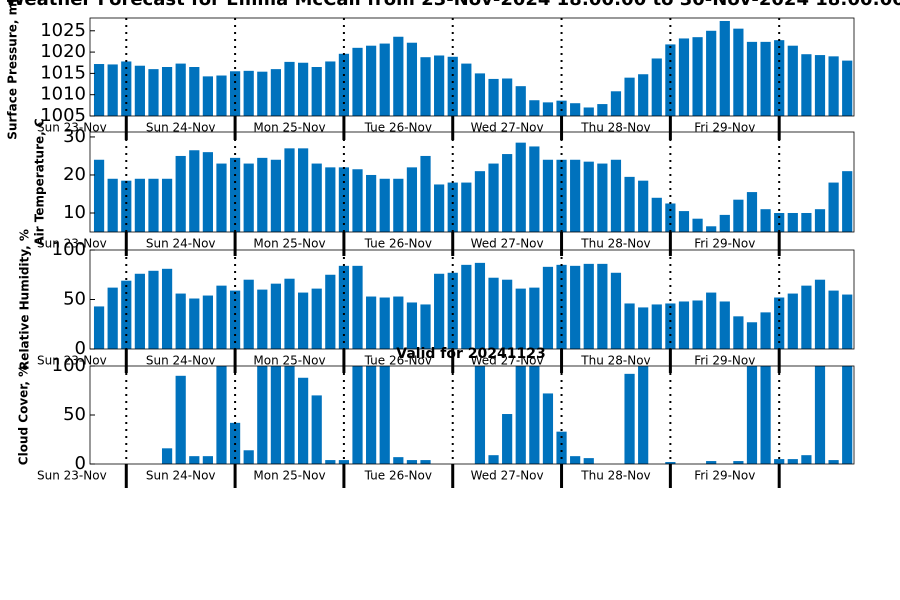  I want to click on y-tick-label: 0, so click(80, 348).